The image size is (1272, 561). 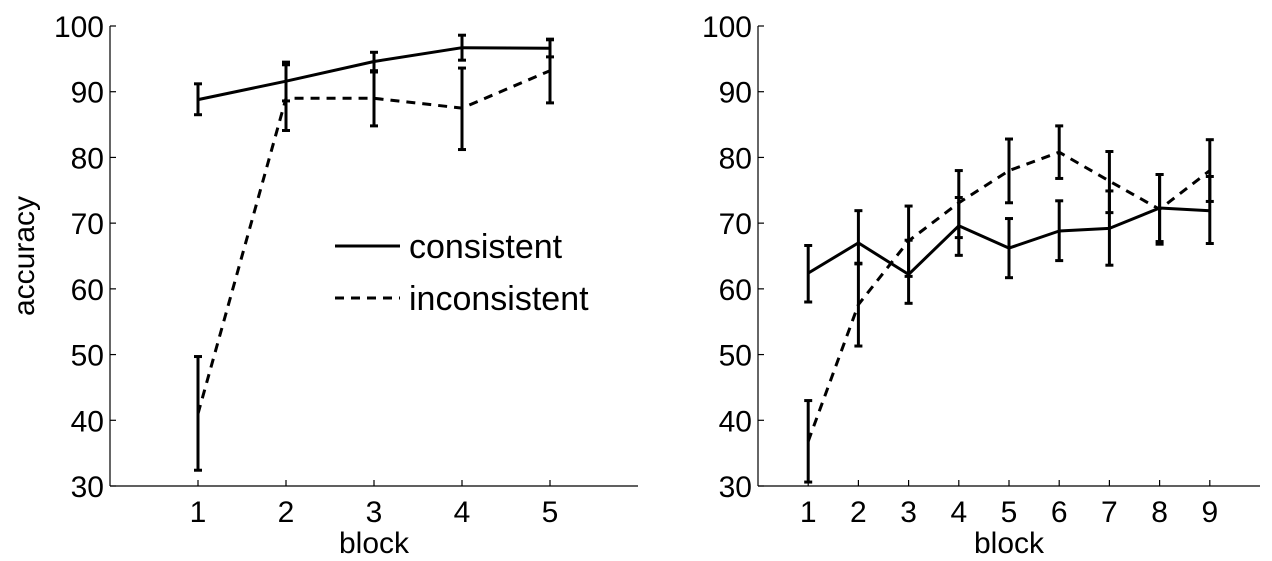 What do you see at coordinates (1159, 512) in the screenshot?
I see `x-tick-label: 8` at bounding box center [1159, 512].